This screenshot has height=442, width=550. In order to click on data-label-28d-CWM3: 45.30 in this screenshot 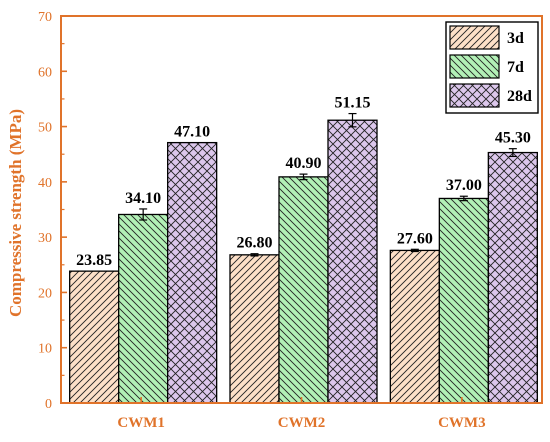, I will do `click(513, 138)`.